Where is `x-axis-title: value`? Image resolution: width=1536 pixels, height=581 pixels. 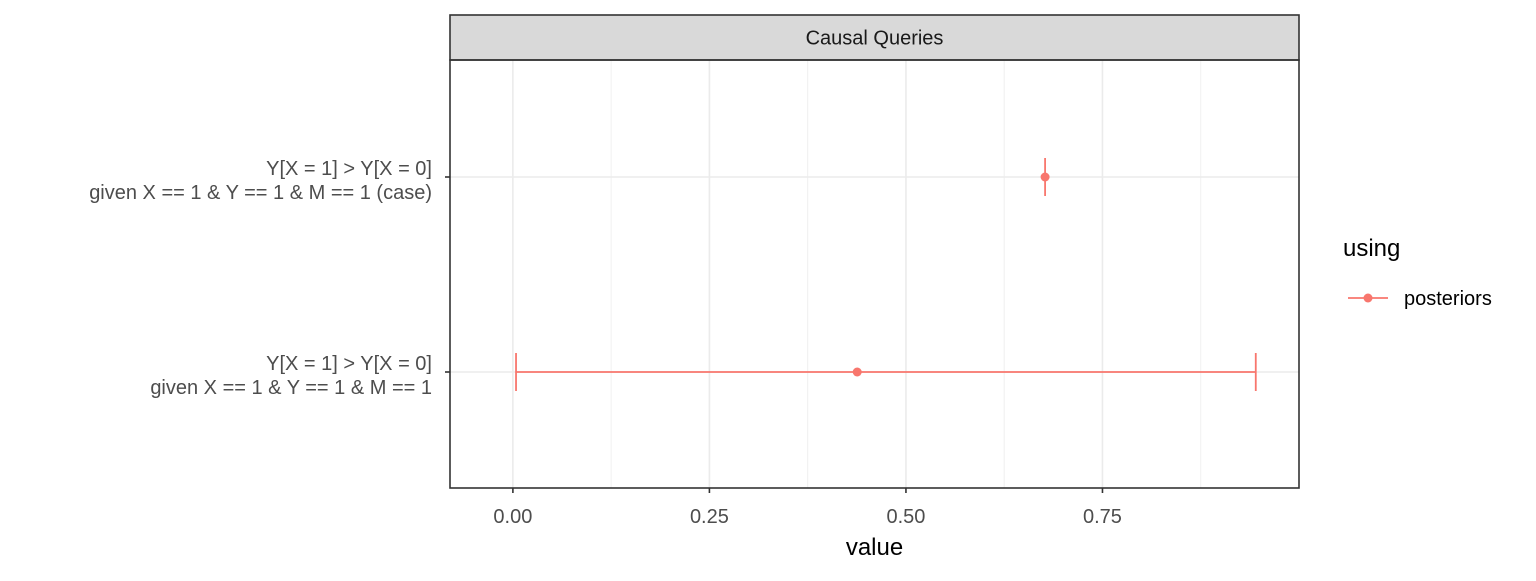 x-axis-title: value is located at coordinates (874, 547).